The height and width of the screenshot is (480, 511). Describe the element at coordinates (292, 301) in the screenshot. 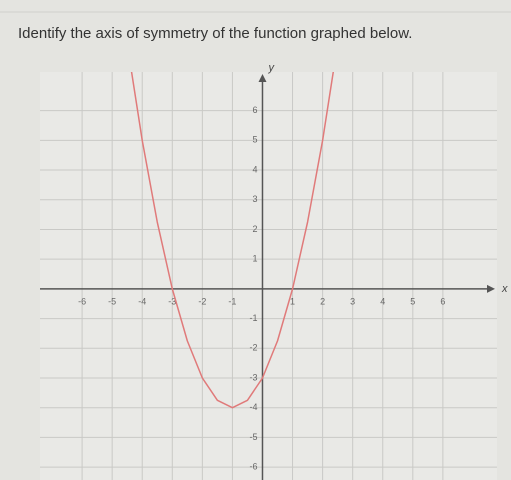

I see `x-tick-label: 1` at that location.